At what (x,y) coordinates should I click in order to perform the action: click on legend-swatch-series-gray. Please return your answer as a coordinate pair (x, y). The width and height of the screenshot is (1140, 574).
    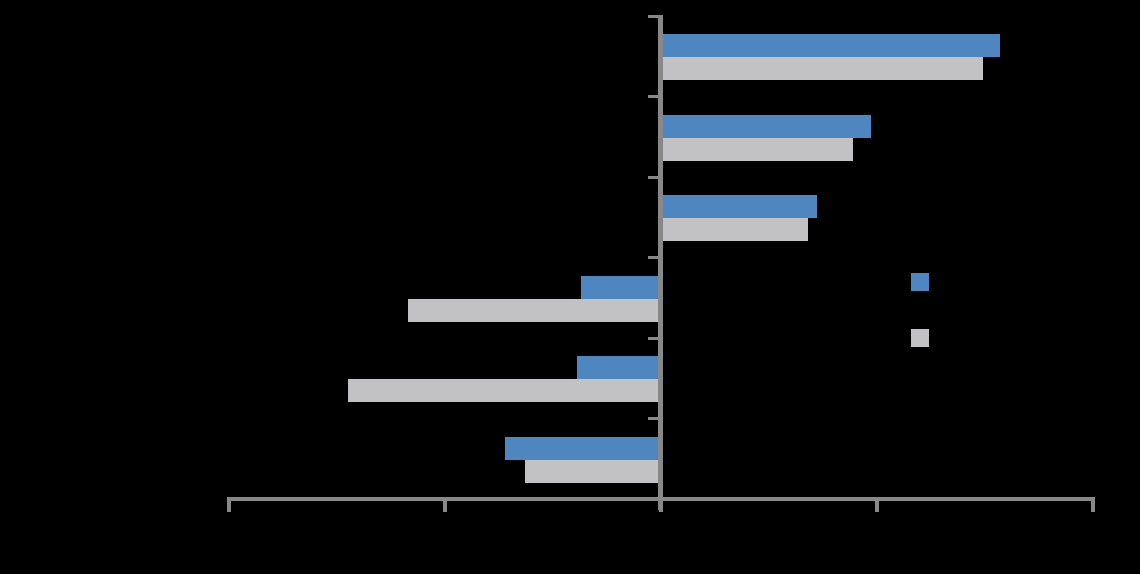
    Looking at the image, I should click on (920, 338).